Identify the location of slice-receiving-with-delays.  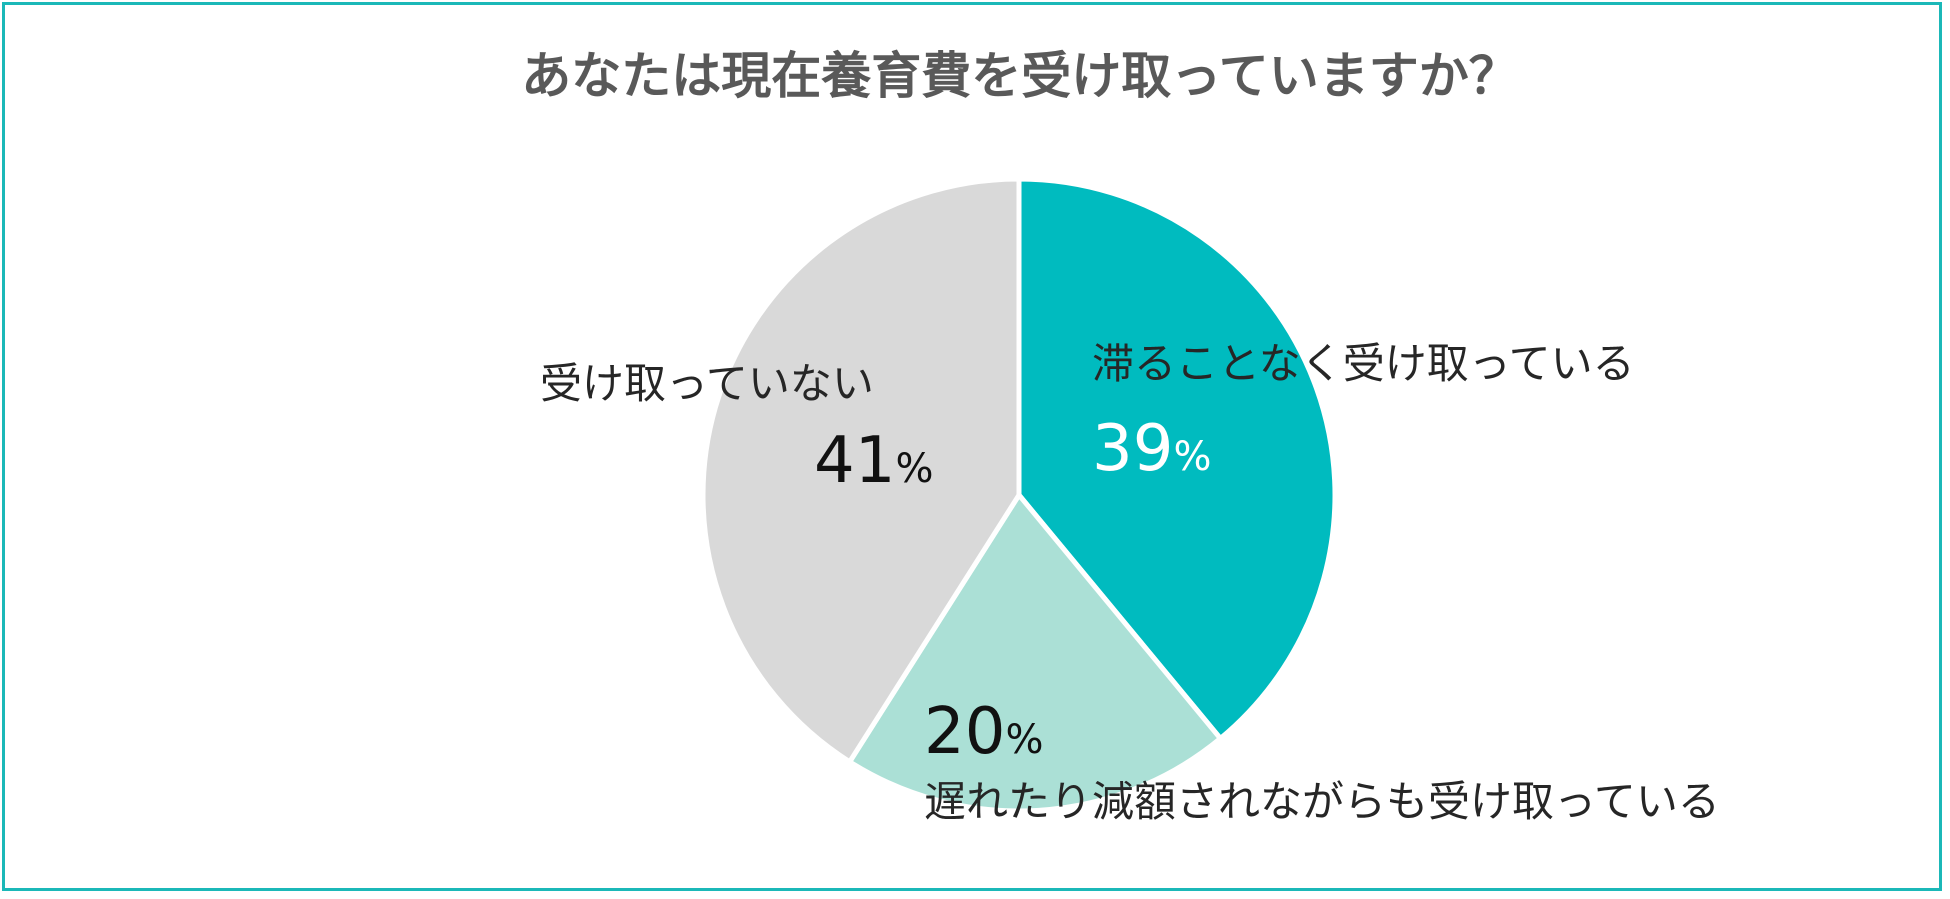
(1035, 653).